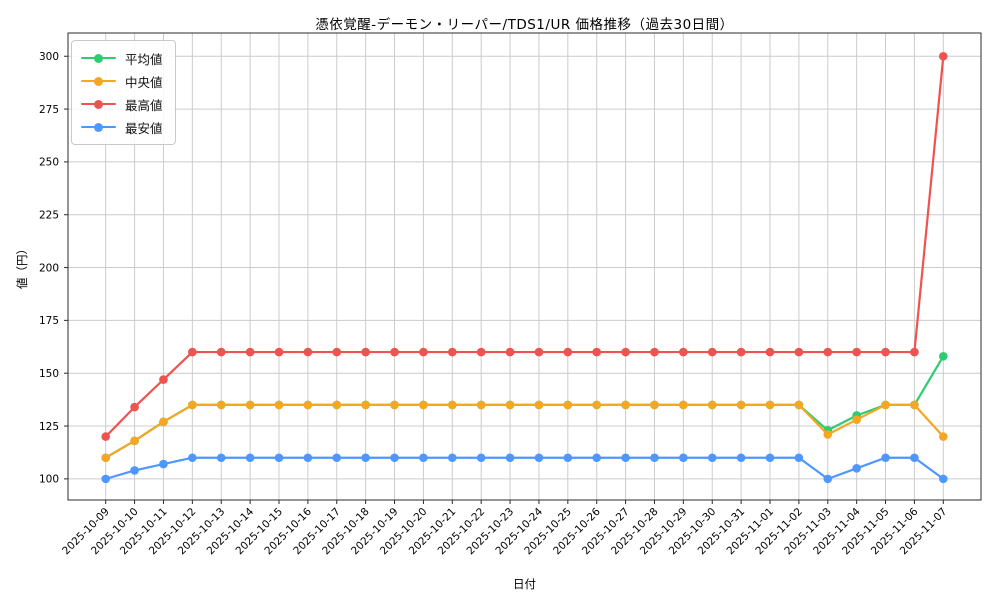  Describe the element at coordinates (22, 266) in the screenshot. I see `y-axis-label: 値（円）` at that location.